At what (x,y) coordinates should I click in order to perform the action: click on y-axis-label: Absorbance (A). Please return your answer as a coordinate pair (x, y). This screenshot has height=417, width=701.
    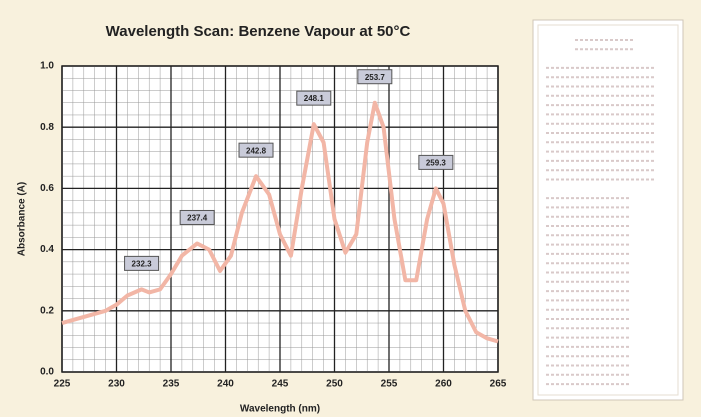
    Looking at the image, I should click on (22, 219).